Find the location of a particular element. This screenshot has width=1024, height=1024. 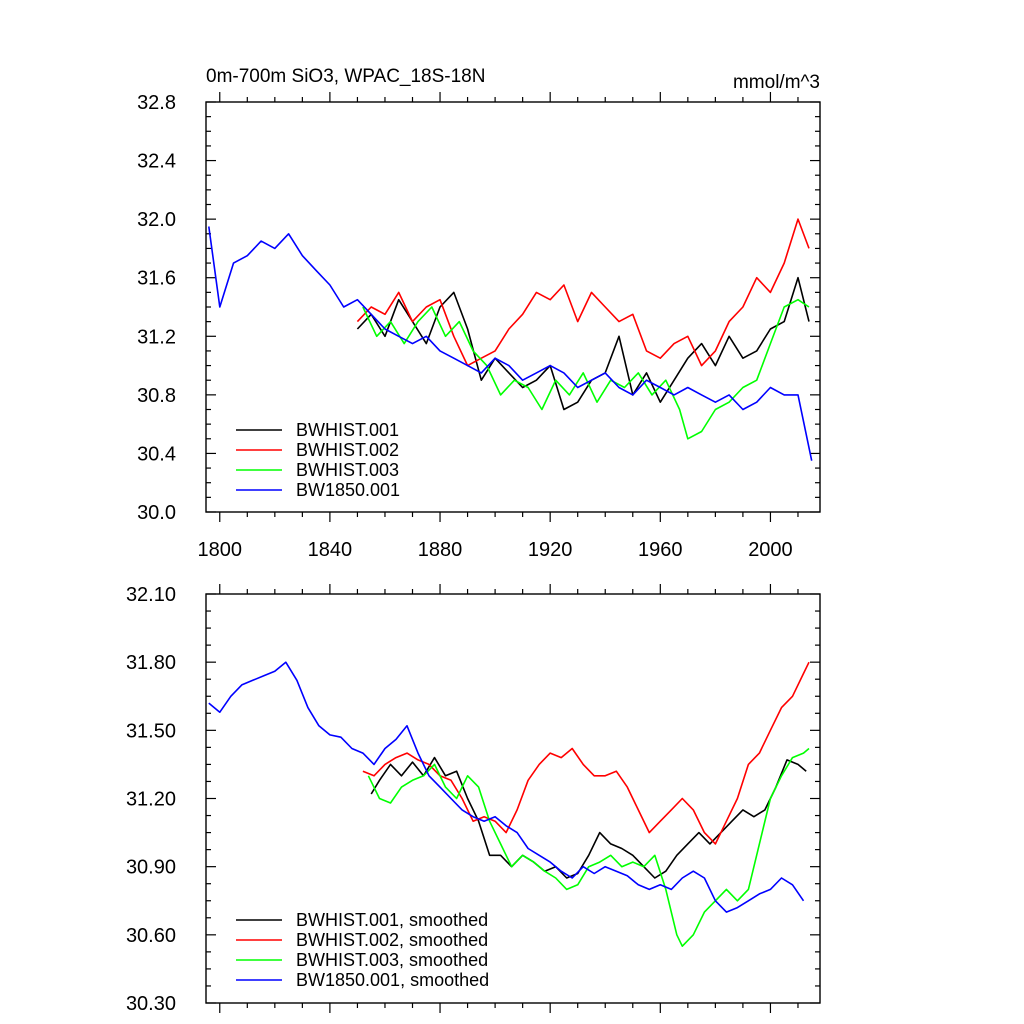

y-tick-label: 30.8 is located at coordinates (156, 396).